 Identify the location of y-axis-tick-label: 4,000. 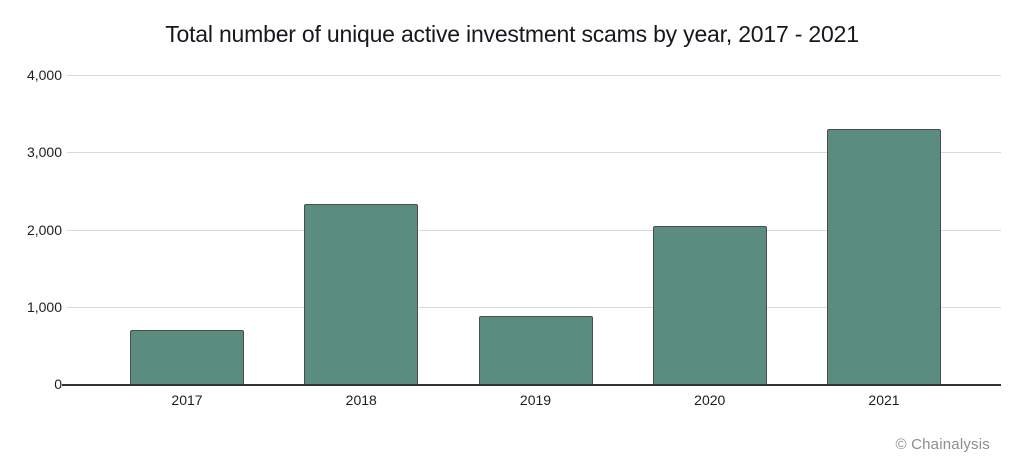
(44, 75).